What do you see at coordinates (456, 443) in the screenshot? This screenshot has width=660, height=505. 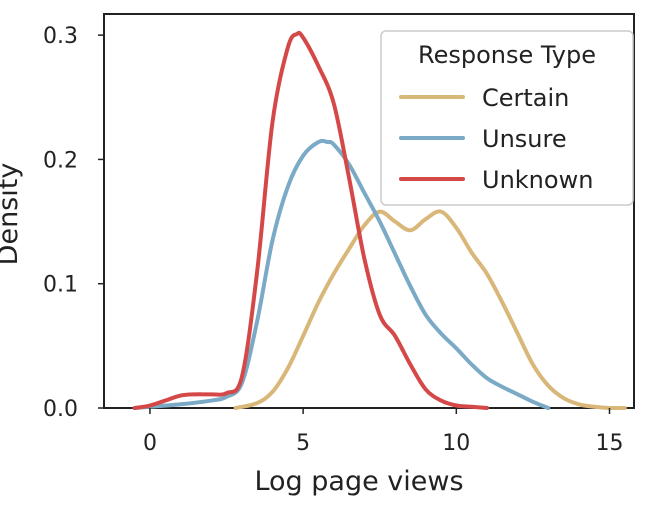 I see `x-tick-label: 10` at bounding box center [456, 443].